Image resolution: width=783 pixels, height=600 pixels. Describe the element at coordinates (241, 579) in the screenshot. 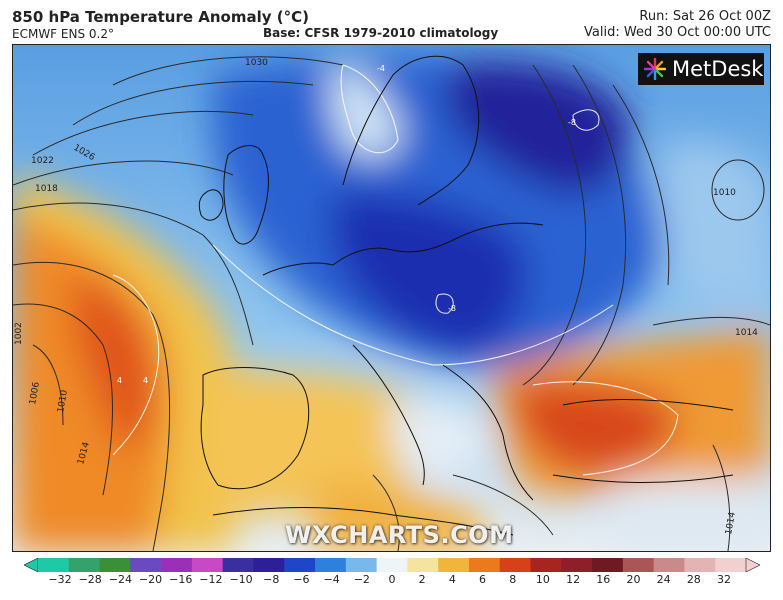

I see `colorbar-tick-label: −10` at that location.